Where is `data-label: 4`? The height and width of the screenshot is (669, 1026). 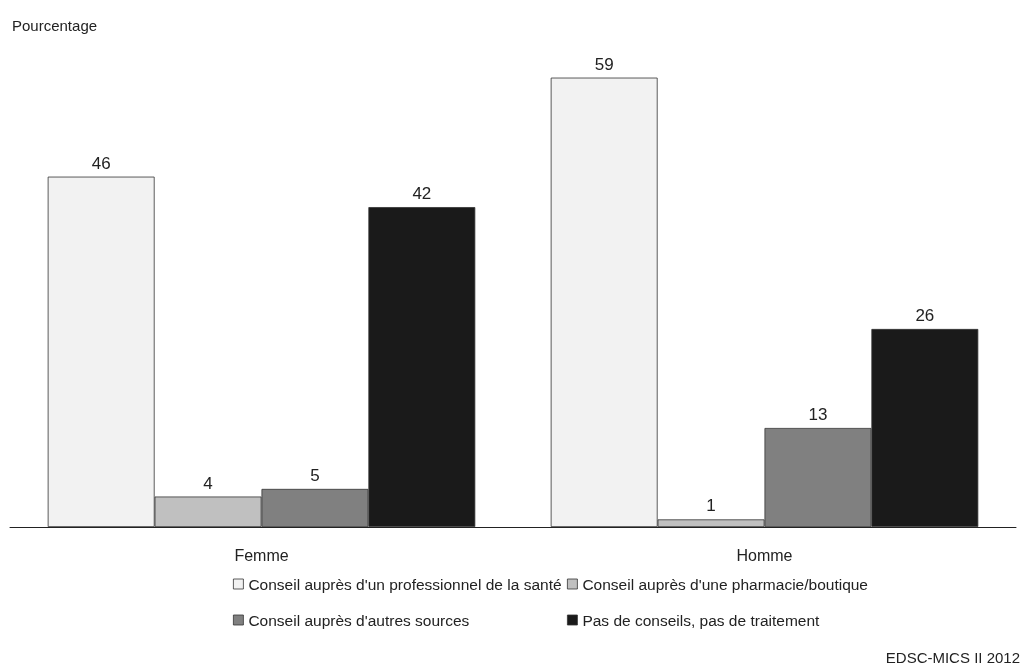 data-label: 4 is located at coordinates (208, 483).